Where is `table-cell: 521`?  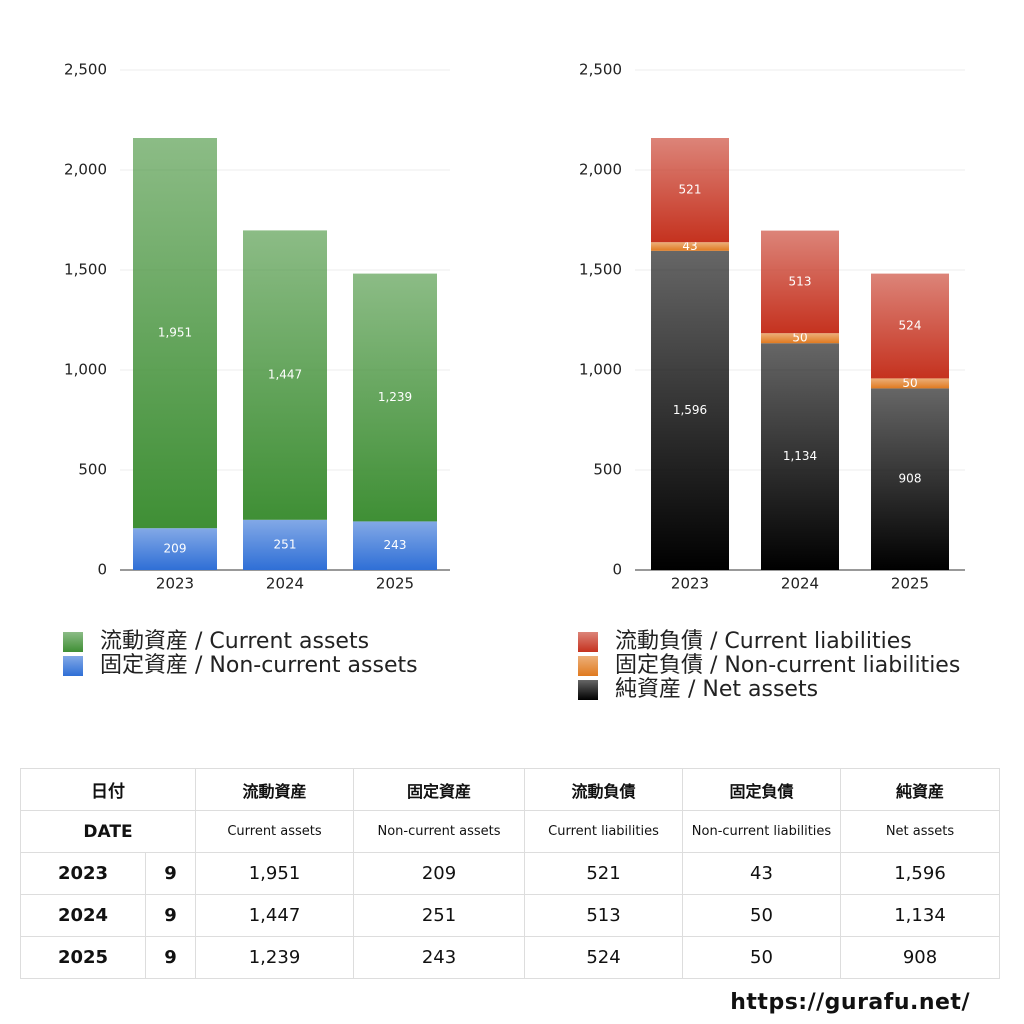 table-cell: 521 is located at coordinates (603, 873).